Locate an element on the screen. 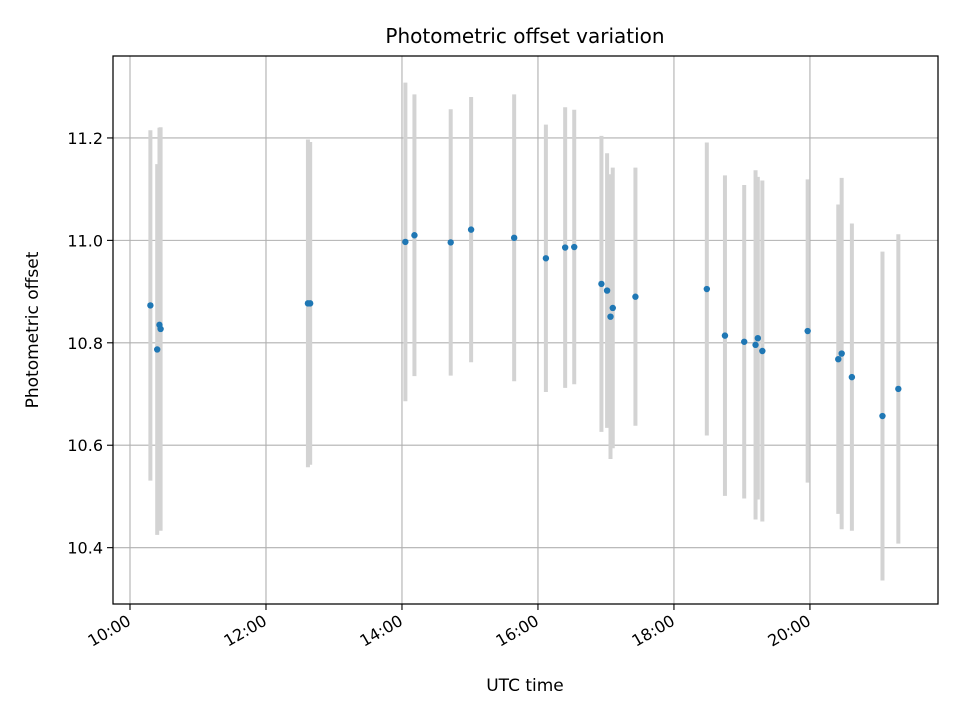  x-axis-label: UTC time is located at coordinates (525, 686).